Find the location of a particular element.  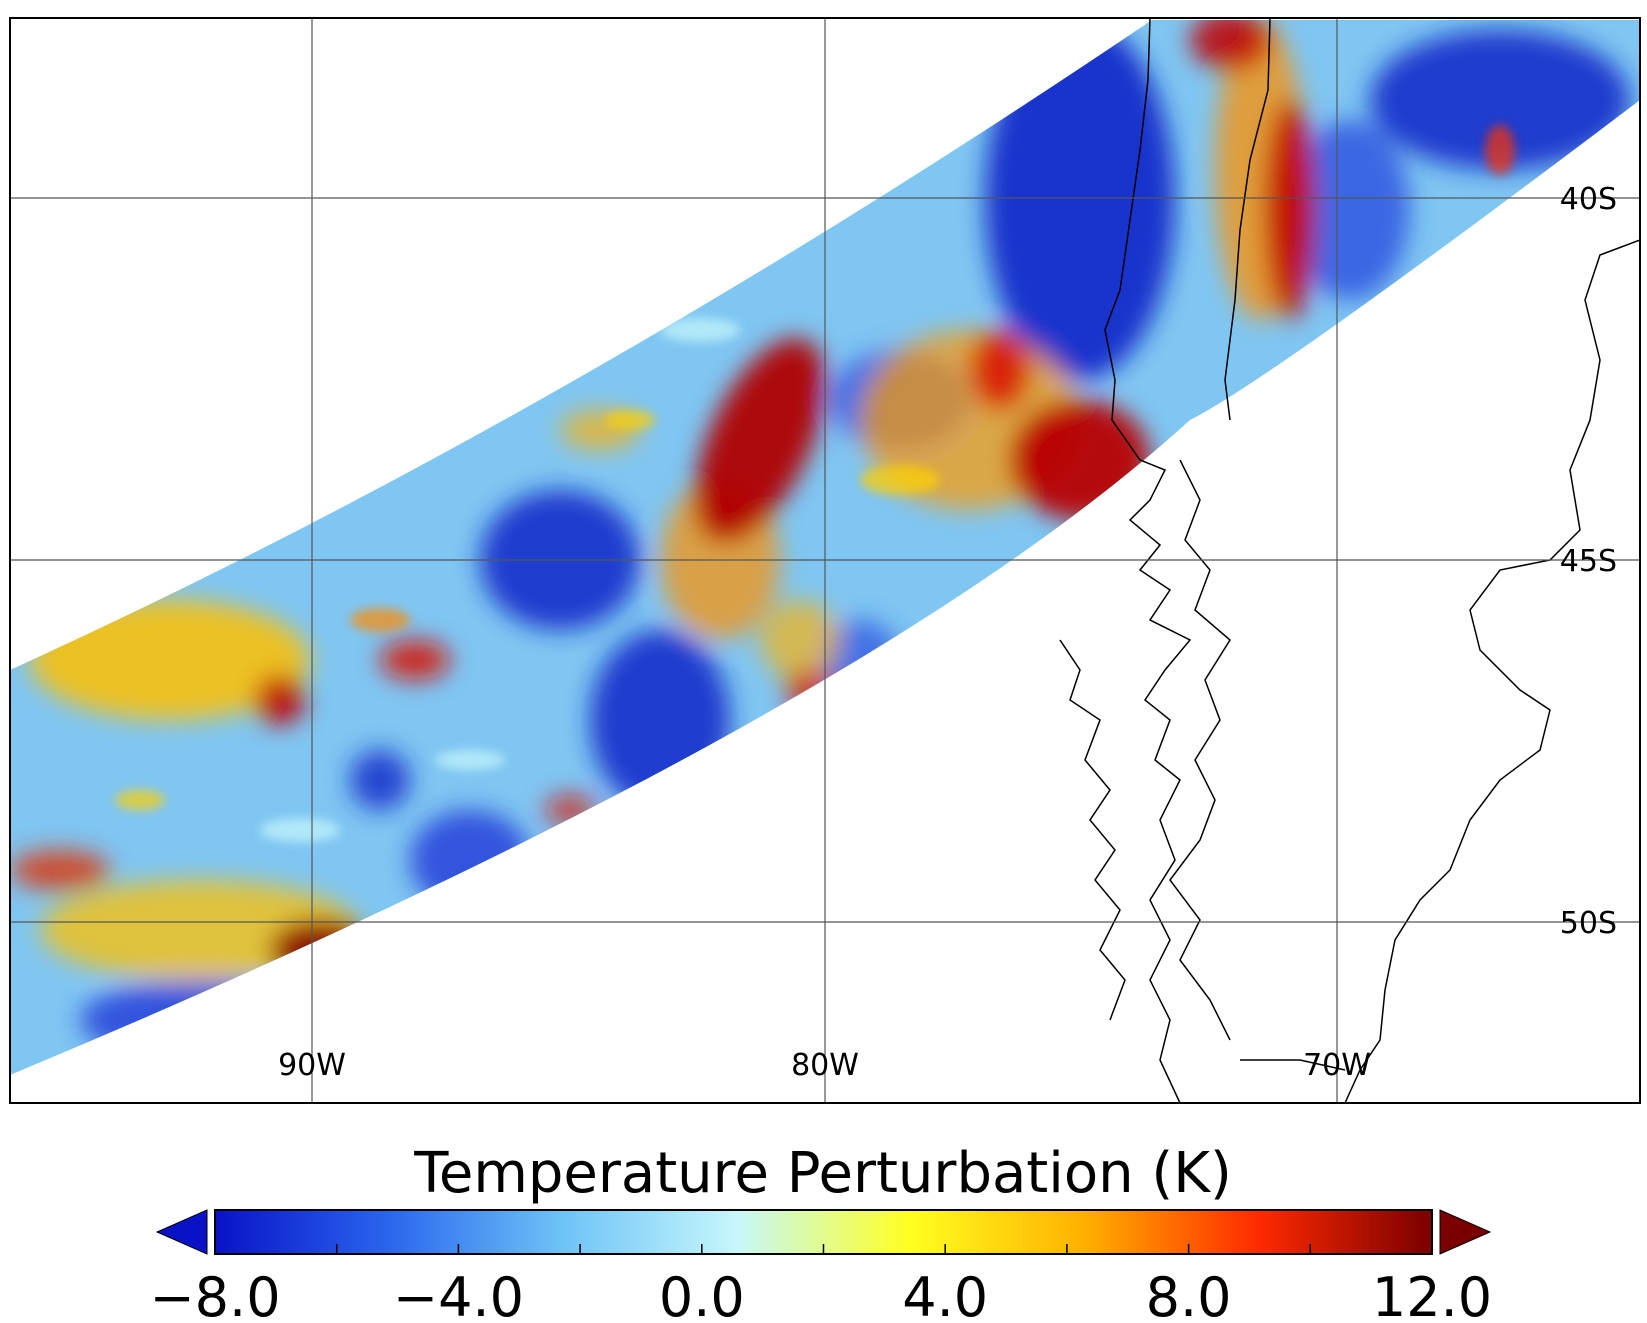

patagonia-border is located at coordinates (1293, 1065).